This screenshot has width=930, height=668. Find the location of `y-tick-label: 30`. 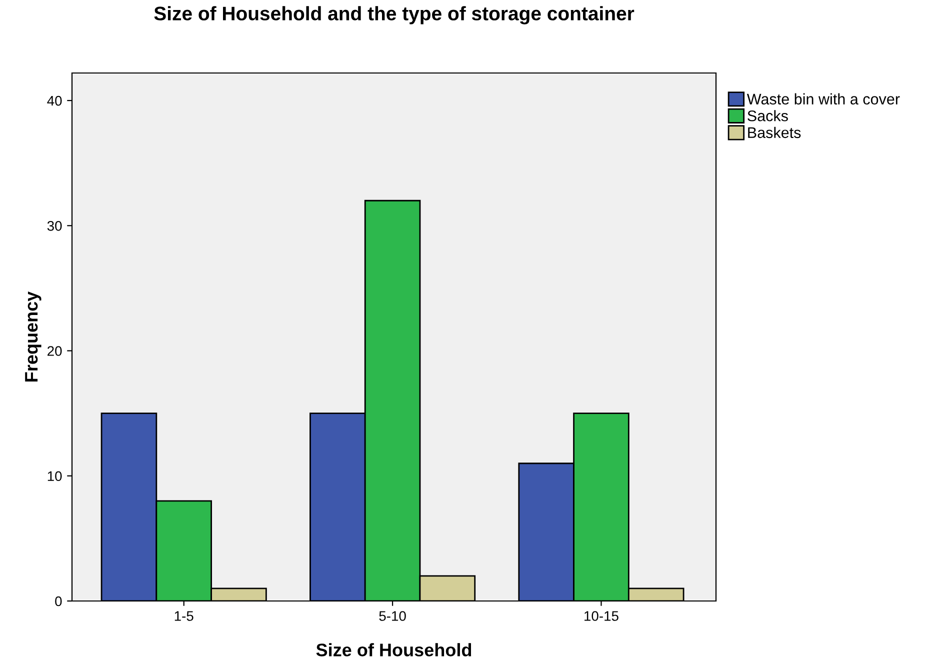

y-tick-label: 30 is located at coordinates (54, 225).